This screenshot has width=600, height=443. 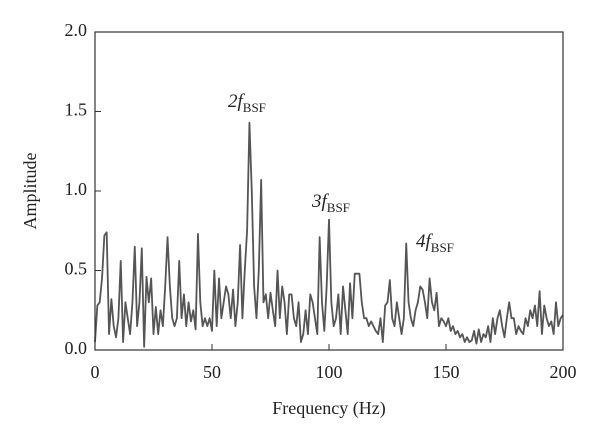 I want to click on peak-annotation: 4fBSF, so click(x=435, y=243).